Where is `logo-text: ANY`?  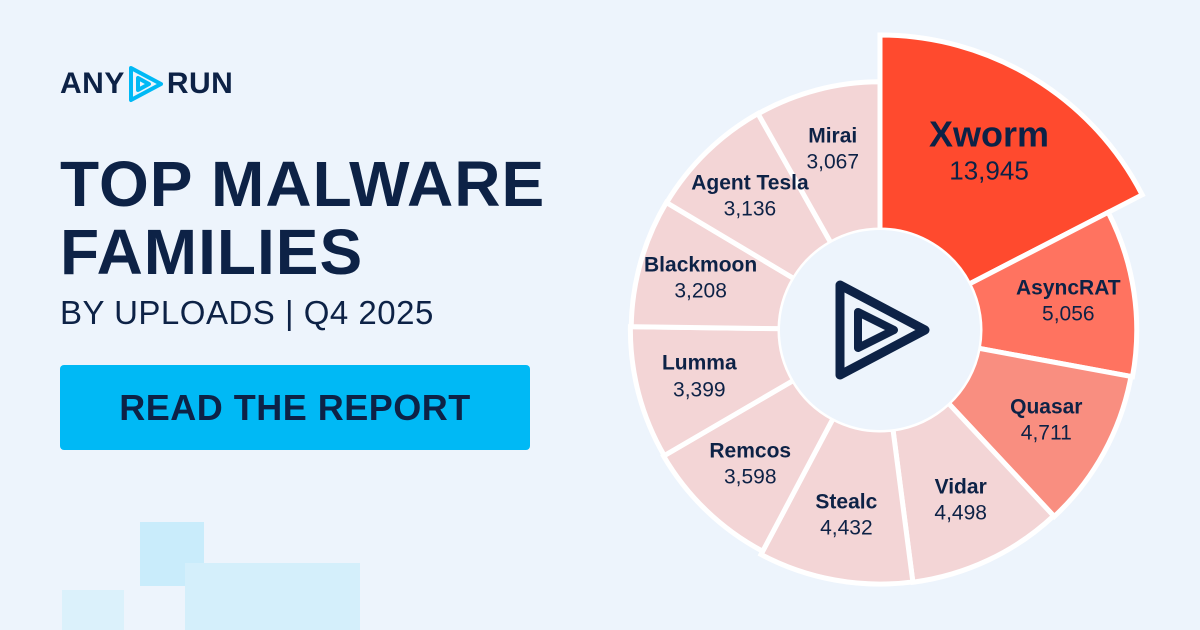 logo-text: ANY is located at coordinates (92, 83).